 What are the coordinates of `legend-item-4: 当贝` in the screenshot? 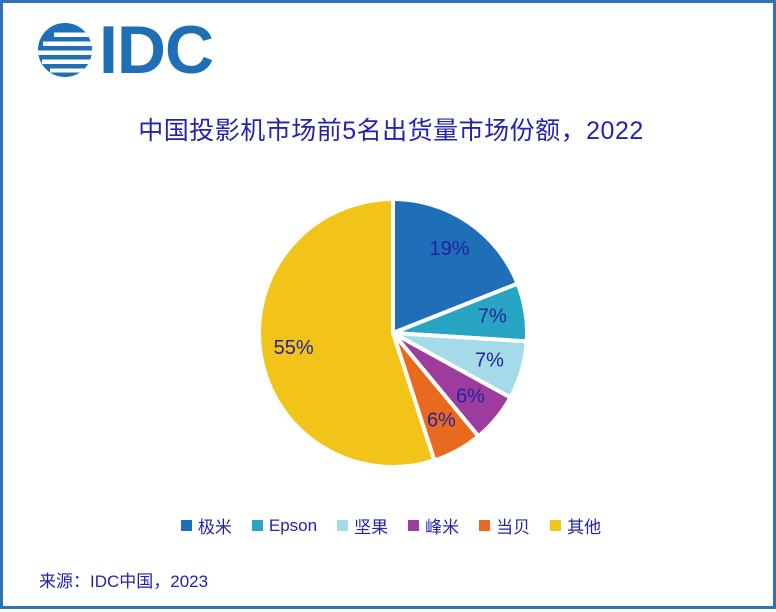 It's located at (504, 525).